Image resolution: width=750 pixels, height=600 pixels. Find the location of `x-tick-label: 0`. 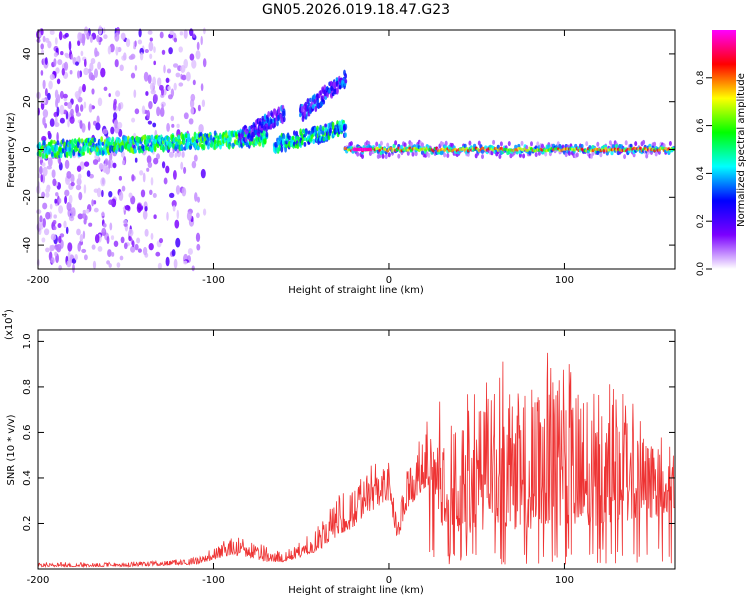

x-tick-label: 0 is located at coordinates (389, 280).